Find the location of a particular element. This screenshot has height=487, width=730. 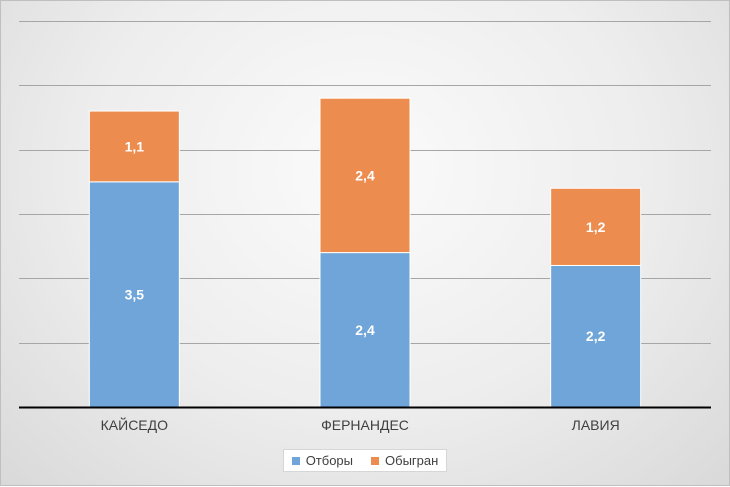

x-tick-label: ЛАВИЯ is located at coordinates (596, 425).